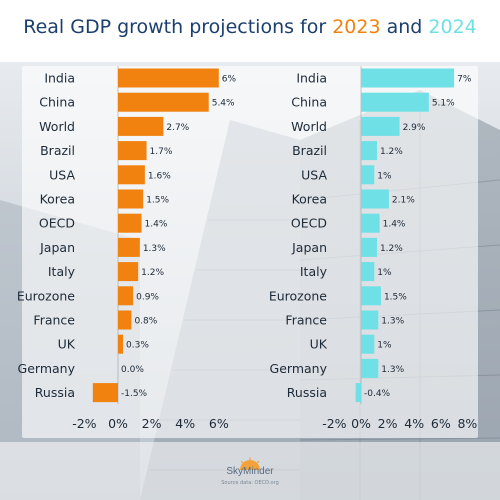 Image resolution: width=500 pixels, height=500 pixels. What do you see at coordinates (62, 271) in the screenshot?
I see `category-label-2023-8: Italy` at bounding box center [62, 271].